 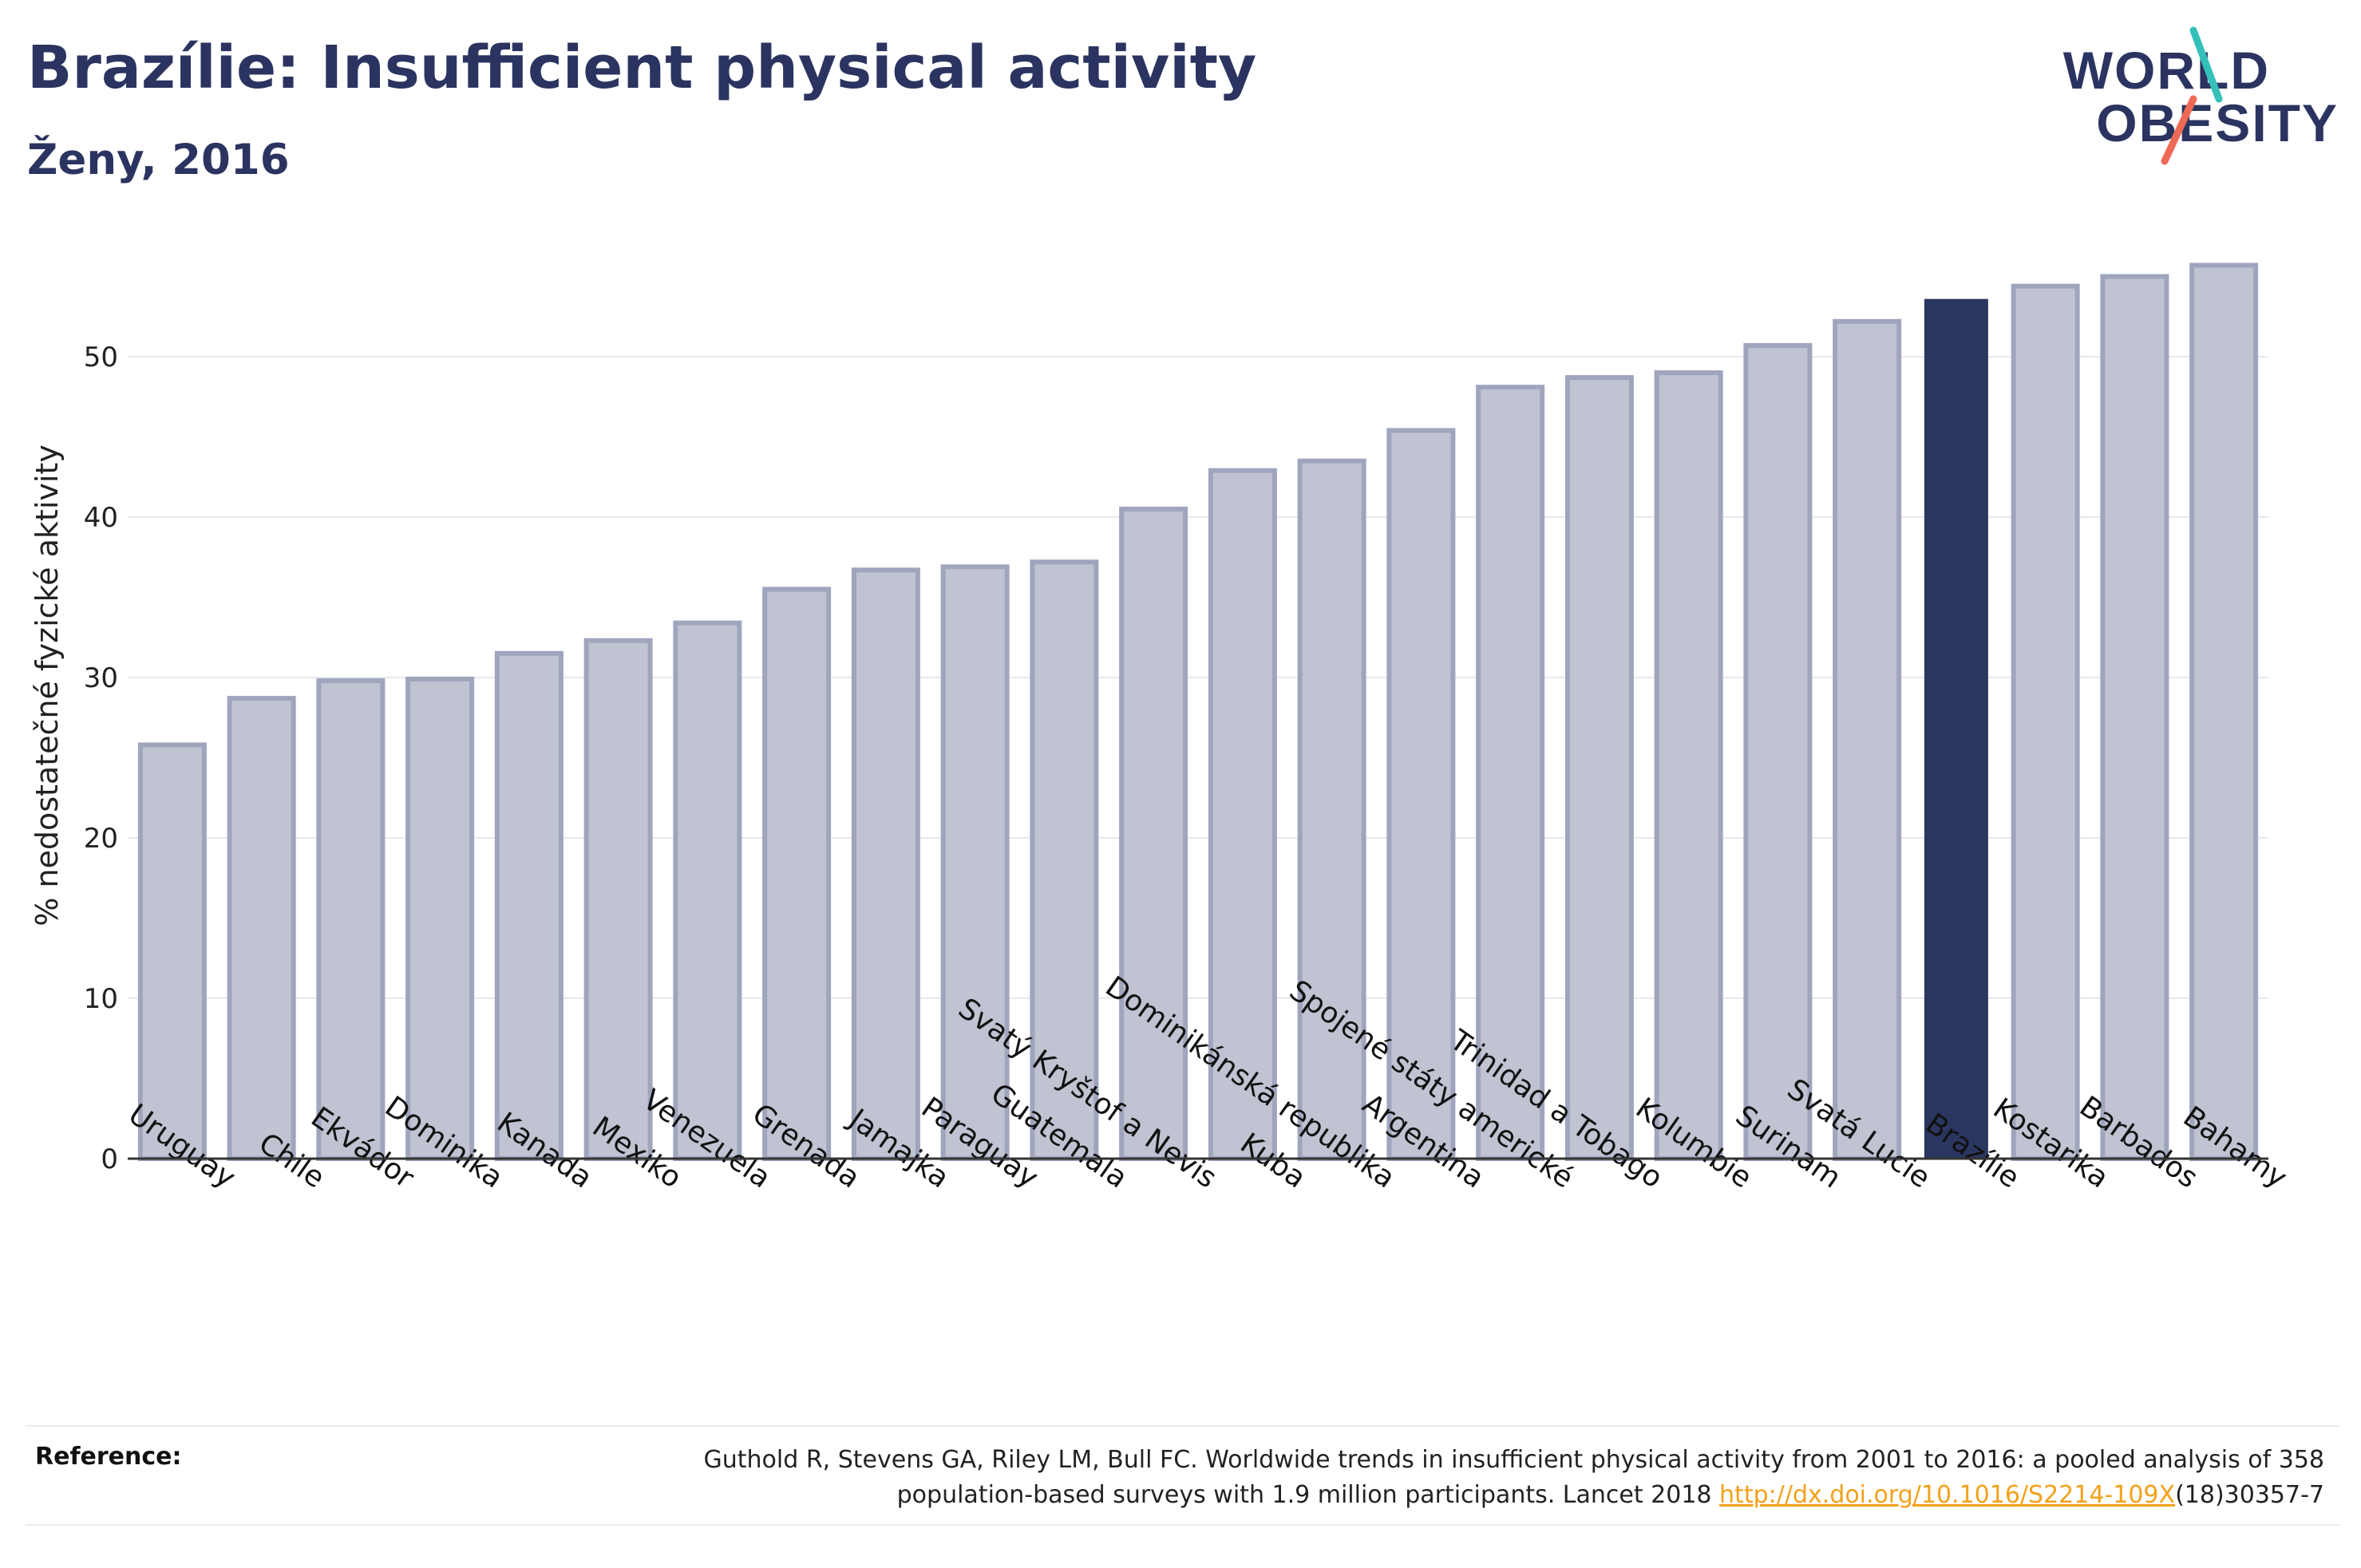 What do you see at coordinates (101, 999) in the screenshot?
I see `y-tick-label: 10` at bounding box center [101, 999].